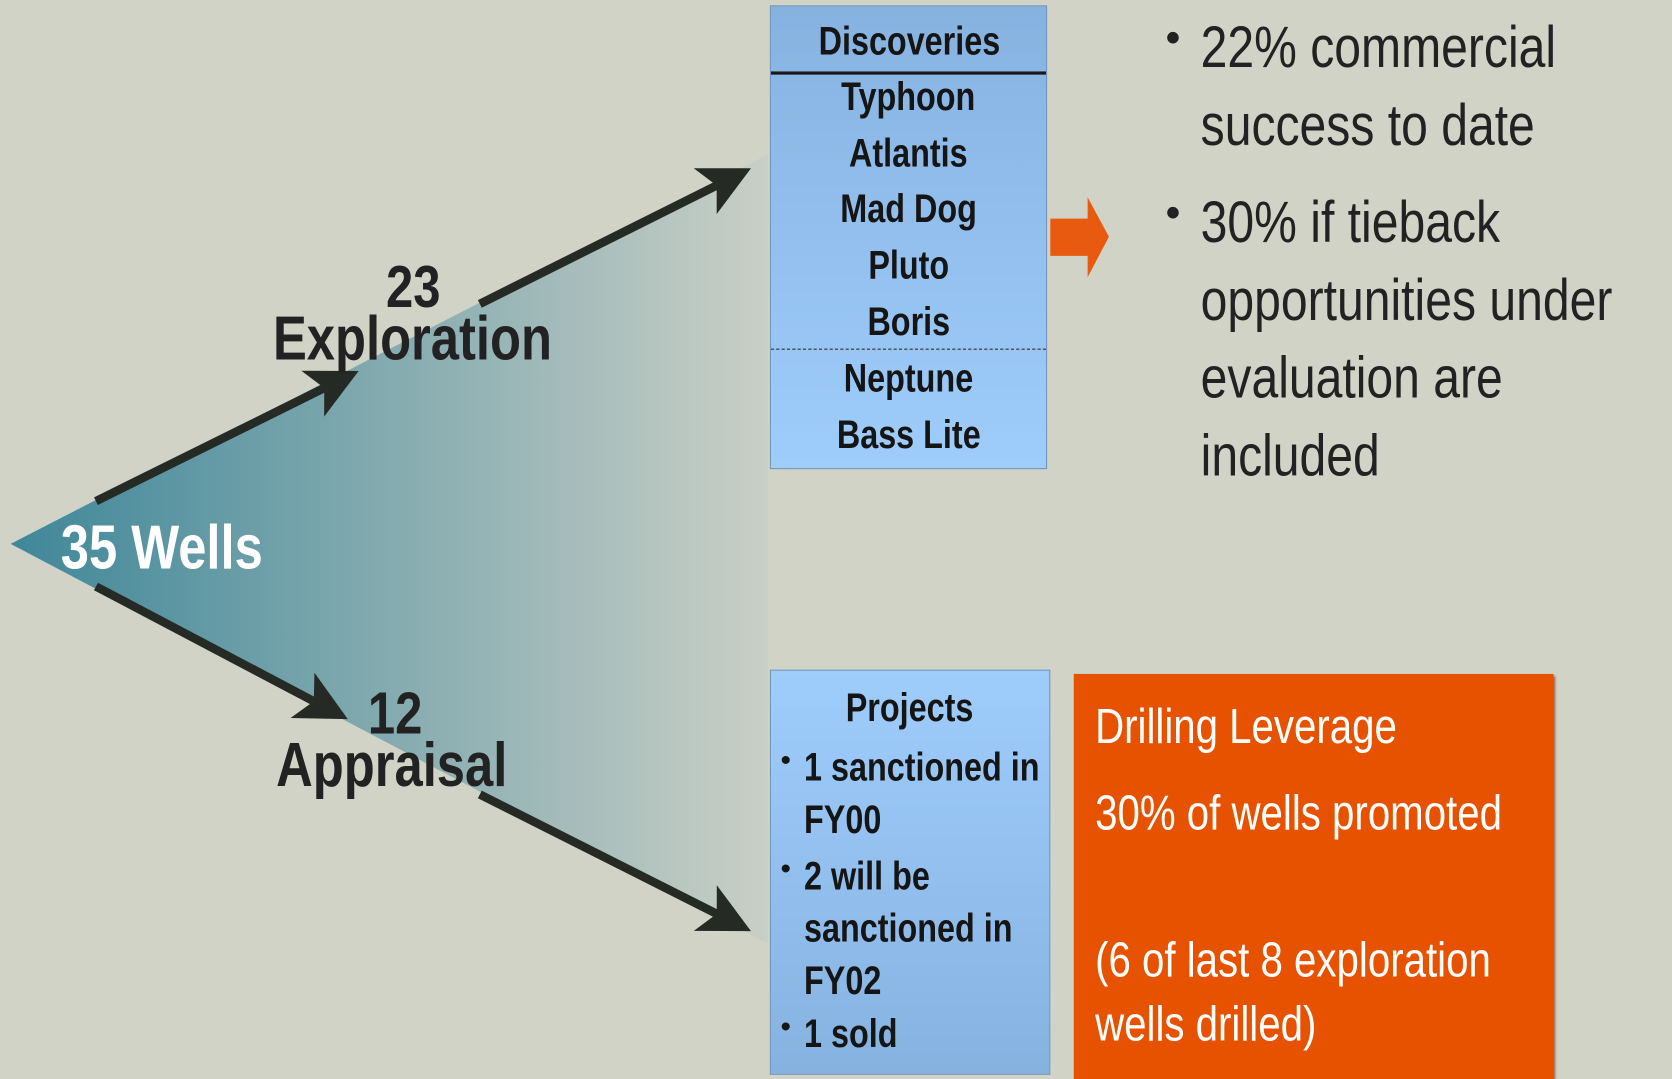 The width and height of the screenshot is (1672, 1079). I want to click on orange-arrow, so click(1079, 237).